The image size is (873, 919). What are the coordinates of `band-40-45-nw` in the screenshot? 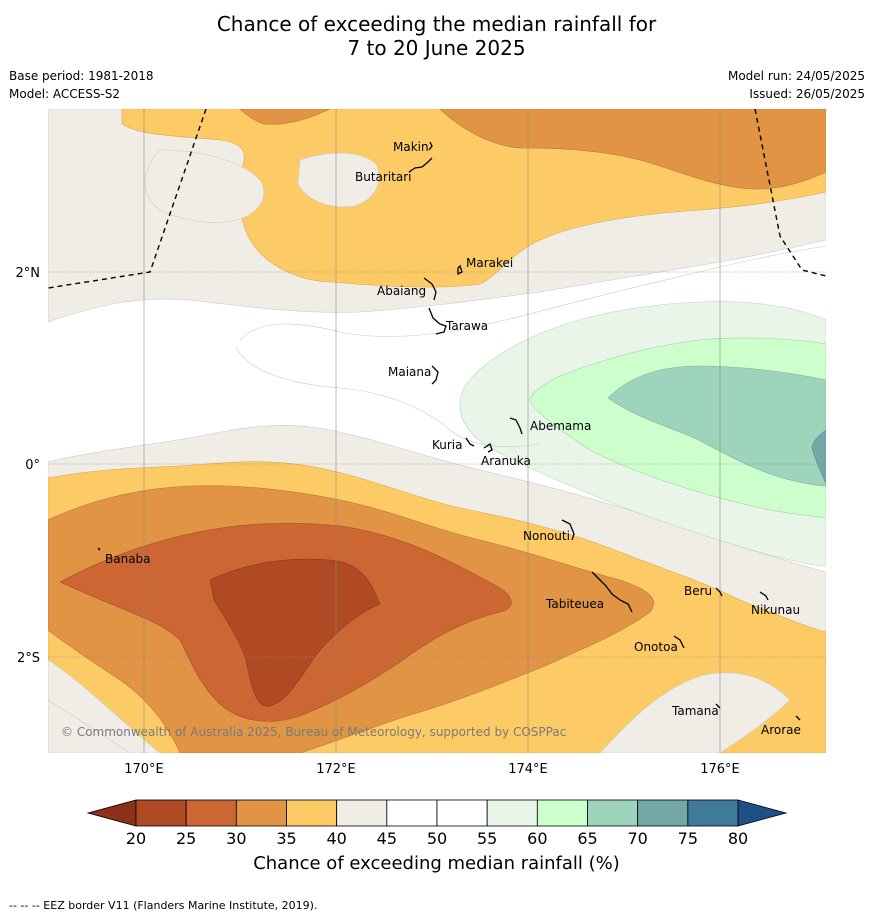 It's located at (204, 186).